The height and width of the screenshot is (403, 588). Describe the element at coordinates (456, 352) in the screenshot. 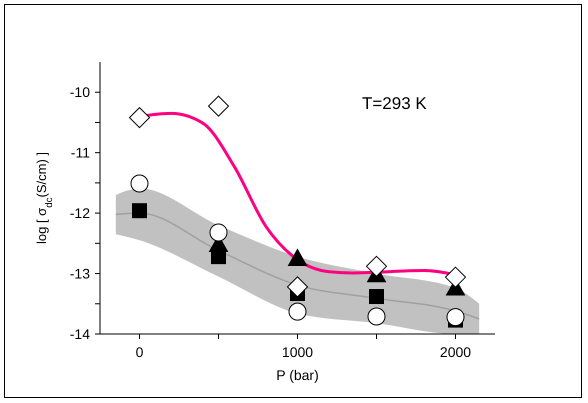

I see `x-tick-label: 2000` at that location.